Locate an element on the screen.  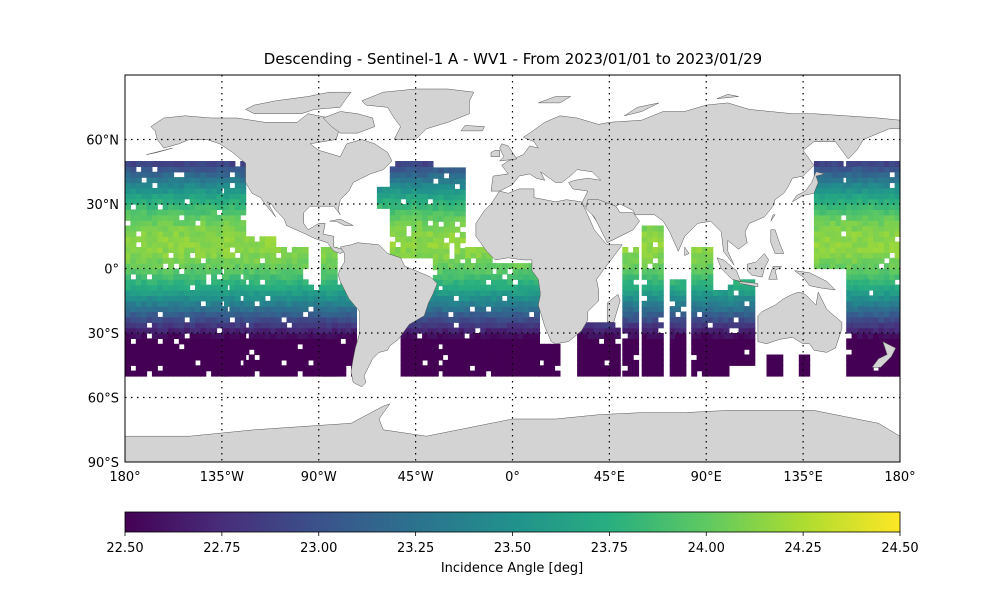
colorbar-tick-label: 24.00 is located at coordinates (706, 548).